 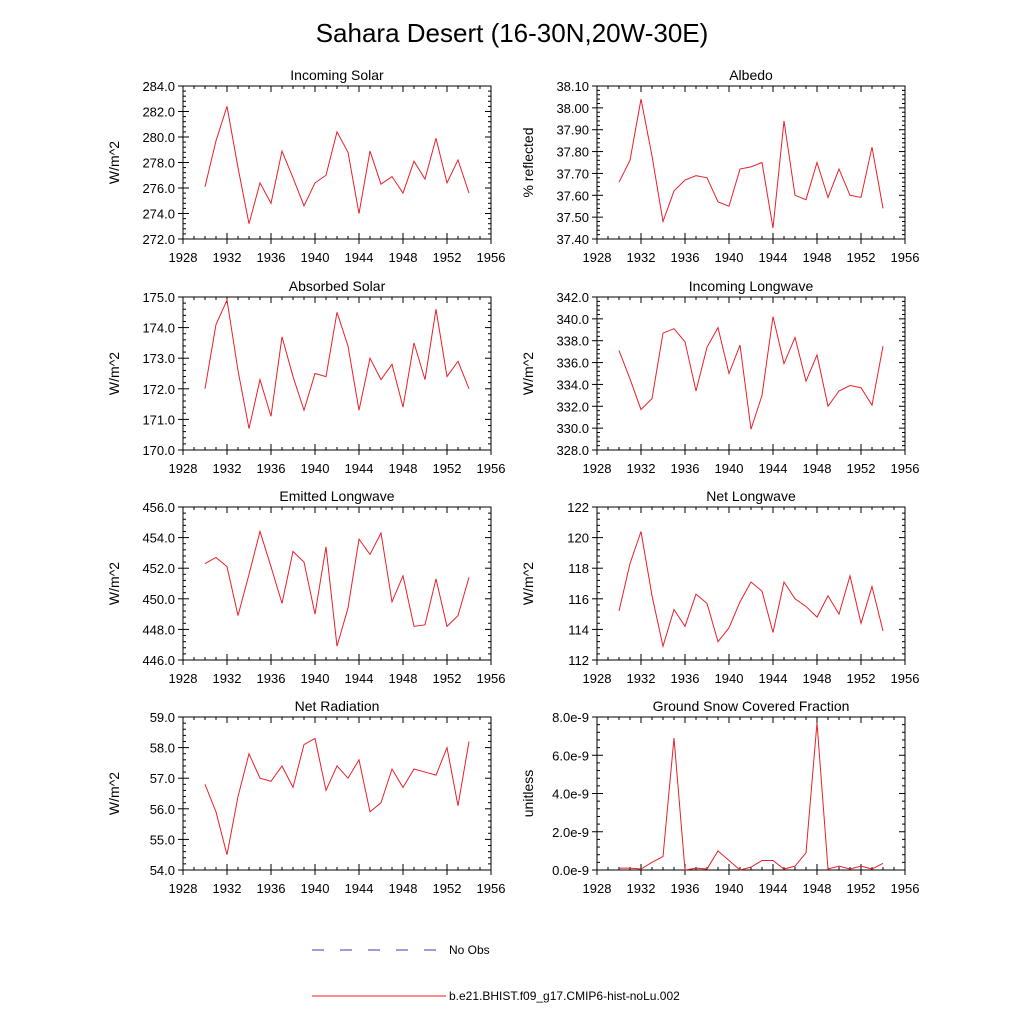 What do you see at coordinates (337, 706) in the screenshot?
I see `panel-title: Net Radiation` at bounding box center [337, 706].